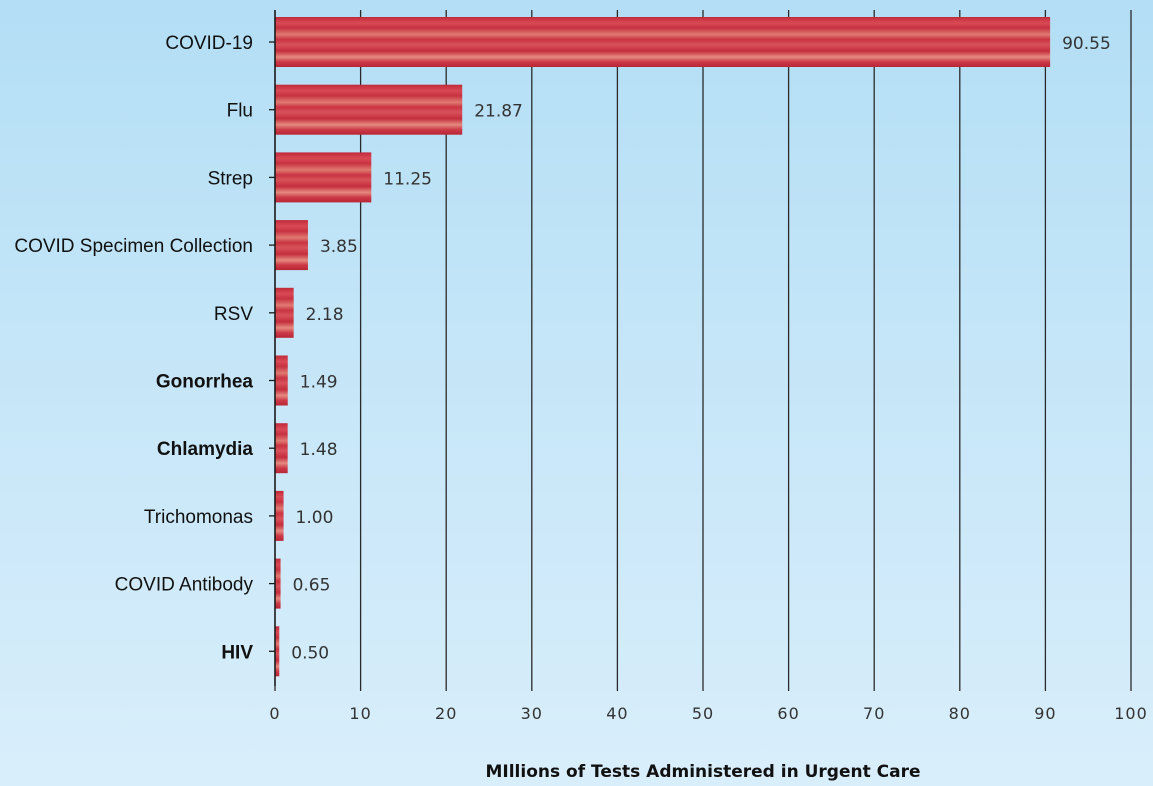 The width and height of the screenshot is (1153, 786). What do you see at coordinates (446, 713) in the screenshot?
I see `x-tick-label: 20` at bounding box center [446, 713].